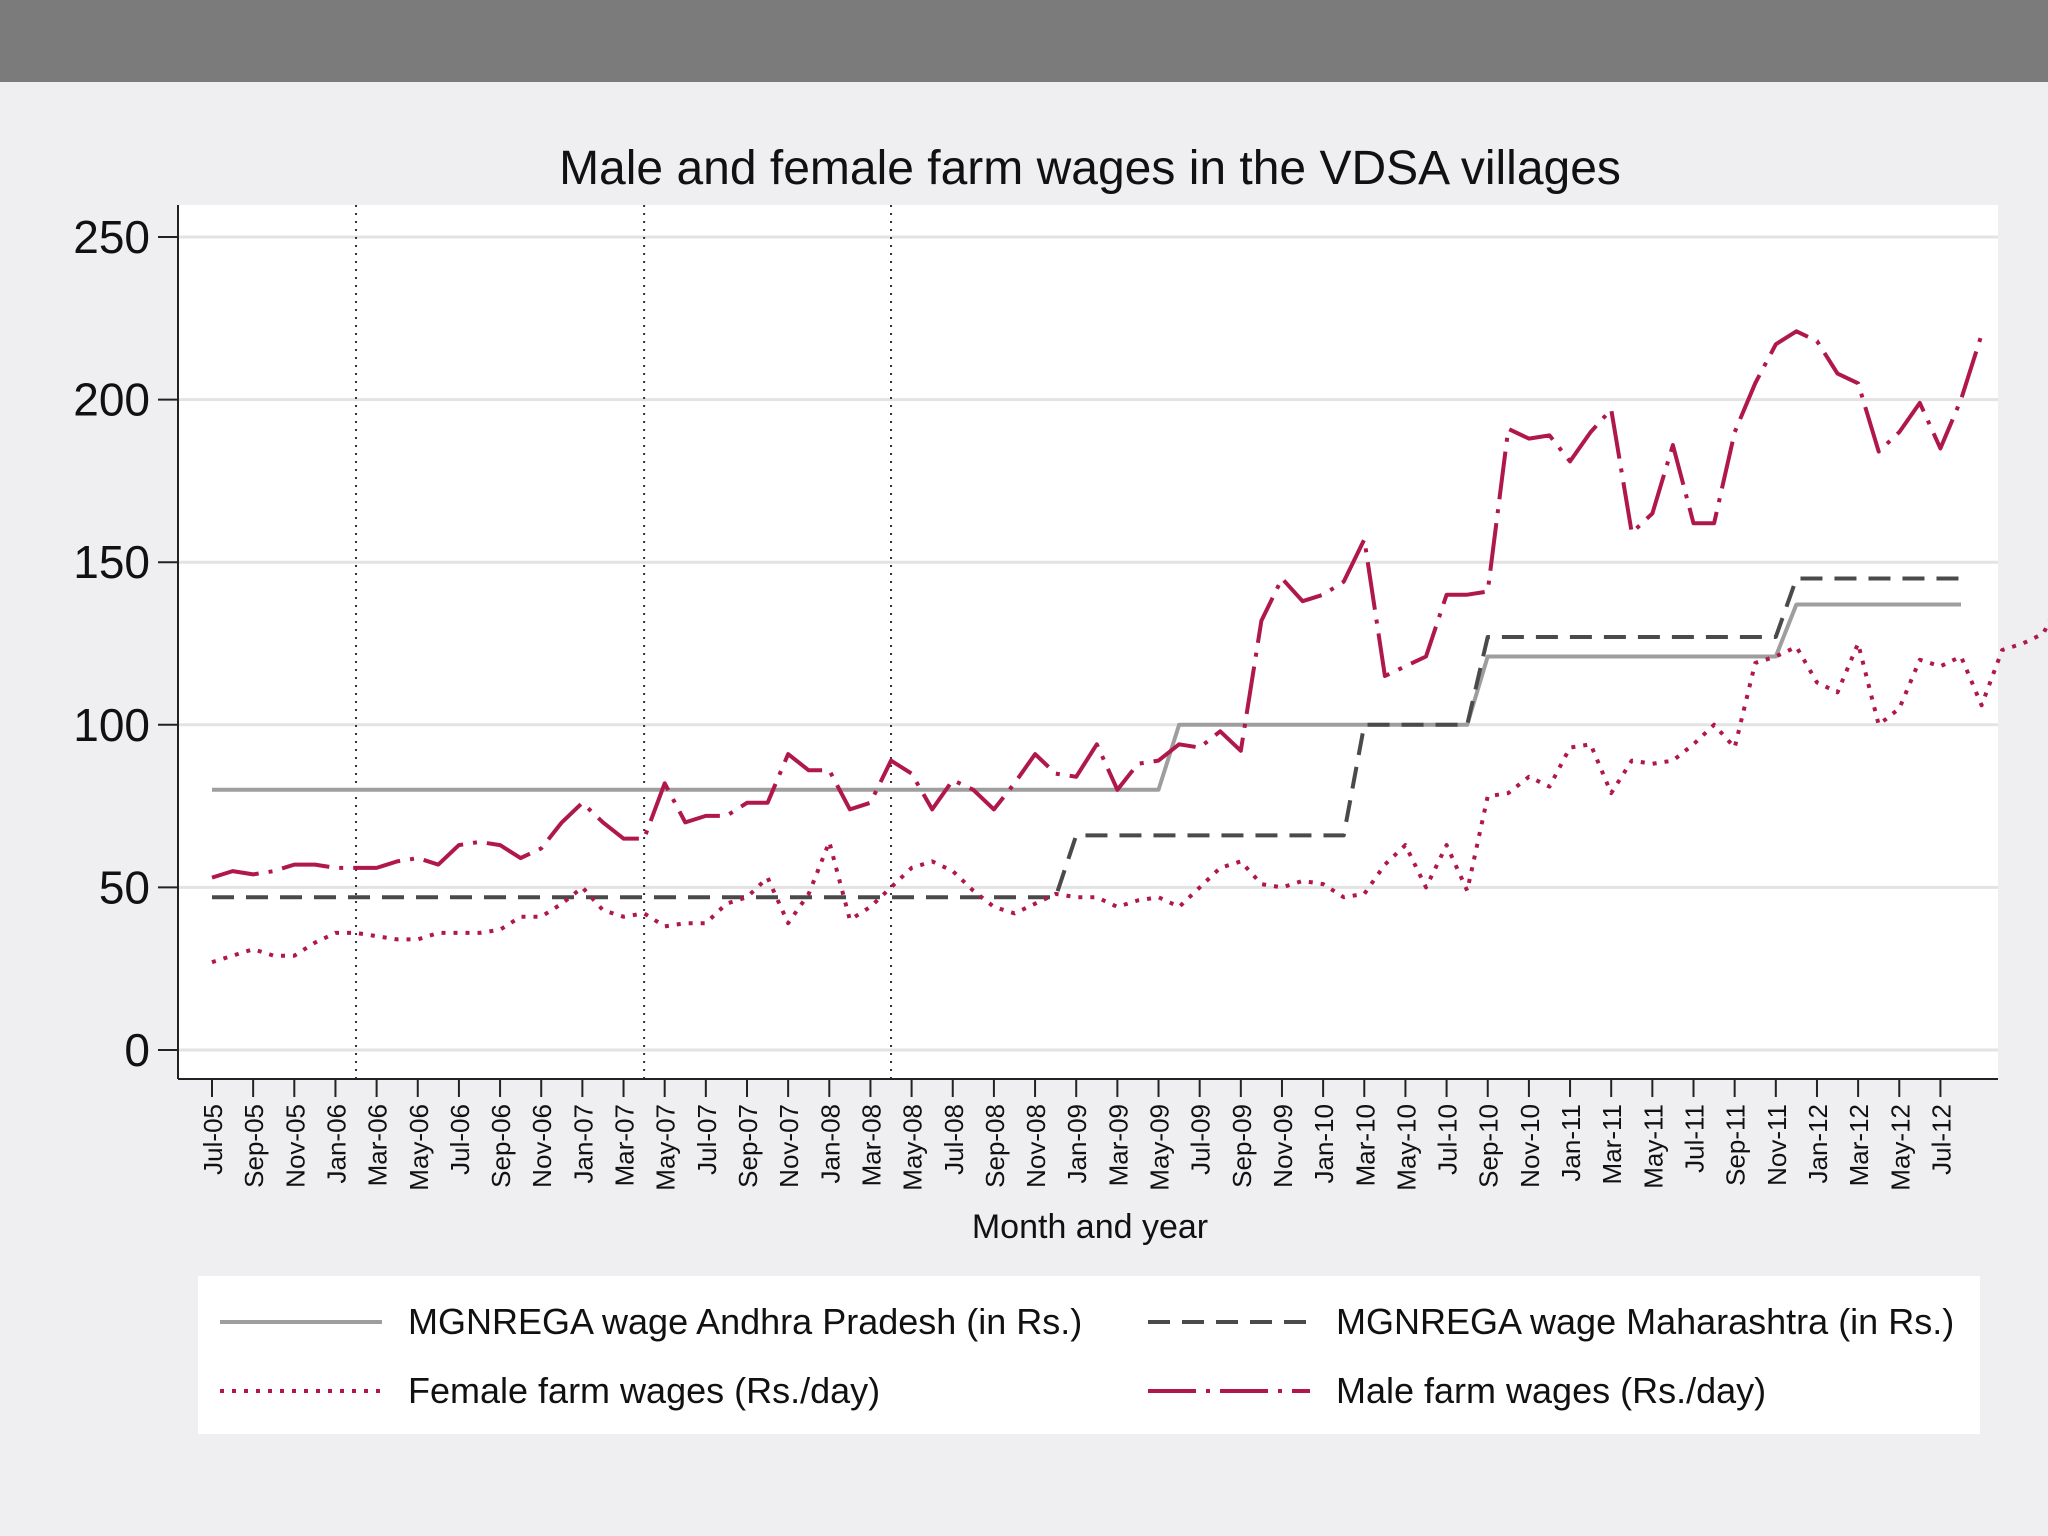  What do you see at coordinates (213, 1139) in the screenshot?
I see `x-tick-label-Jul-05: Jul-05` at bounding box center [213, 1139].